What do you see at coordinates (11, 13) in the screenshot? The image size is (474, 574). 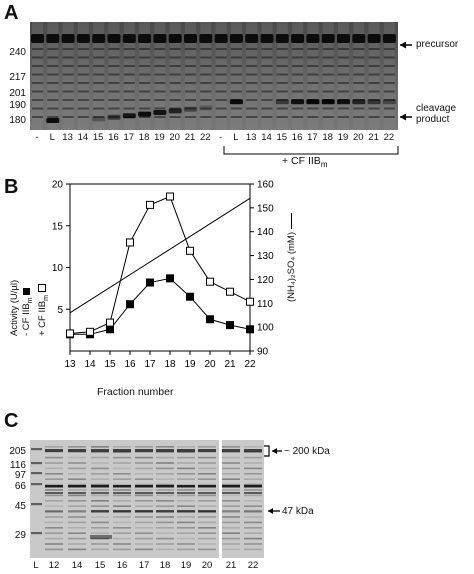 I see `panel-a-letter: A` at bounding box center [11, 13].